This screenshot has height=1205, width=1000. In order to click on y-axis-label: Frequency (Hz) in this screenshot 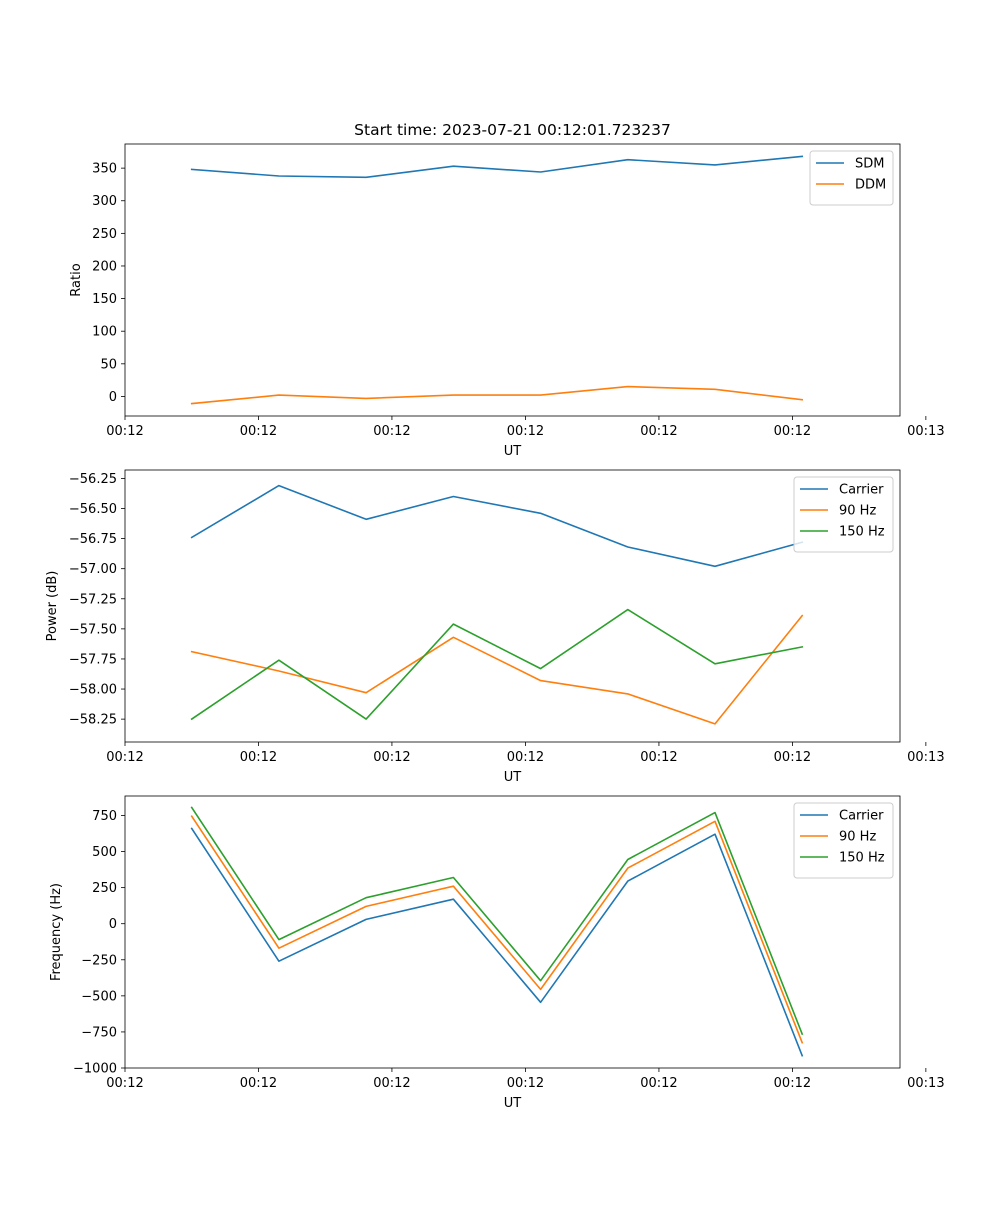, I will do `click(56, 932)`.